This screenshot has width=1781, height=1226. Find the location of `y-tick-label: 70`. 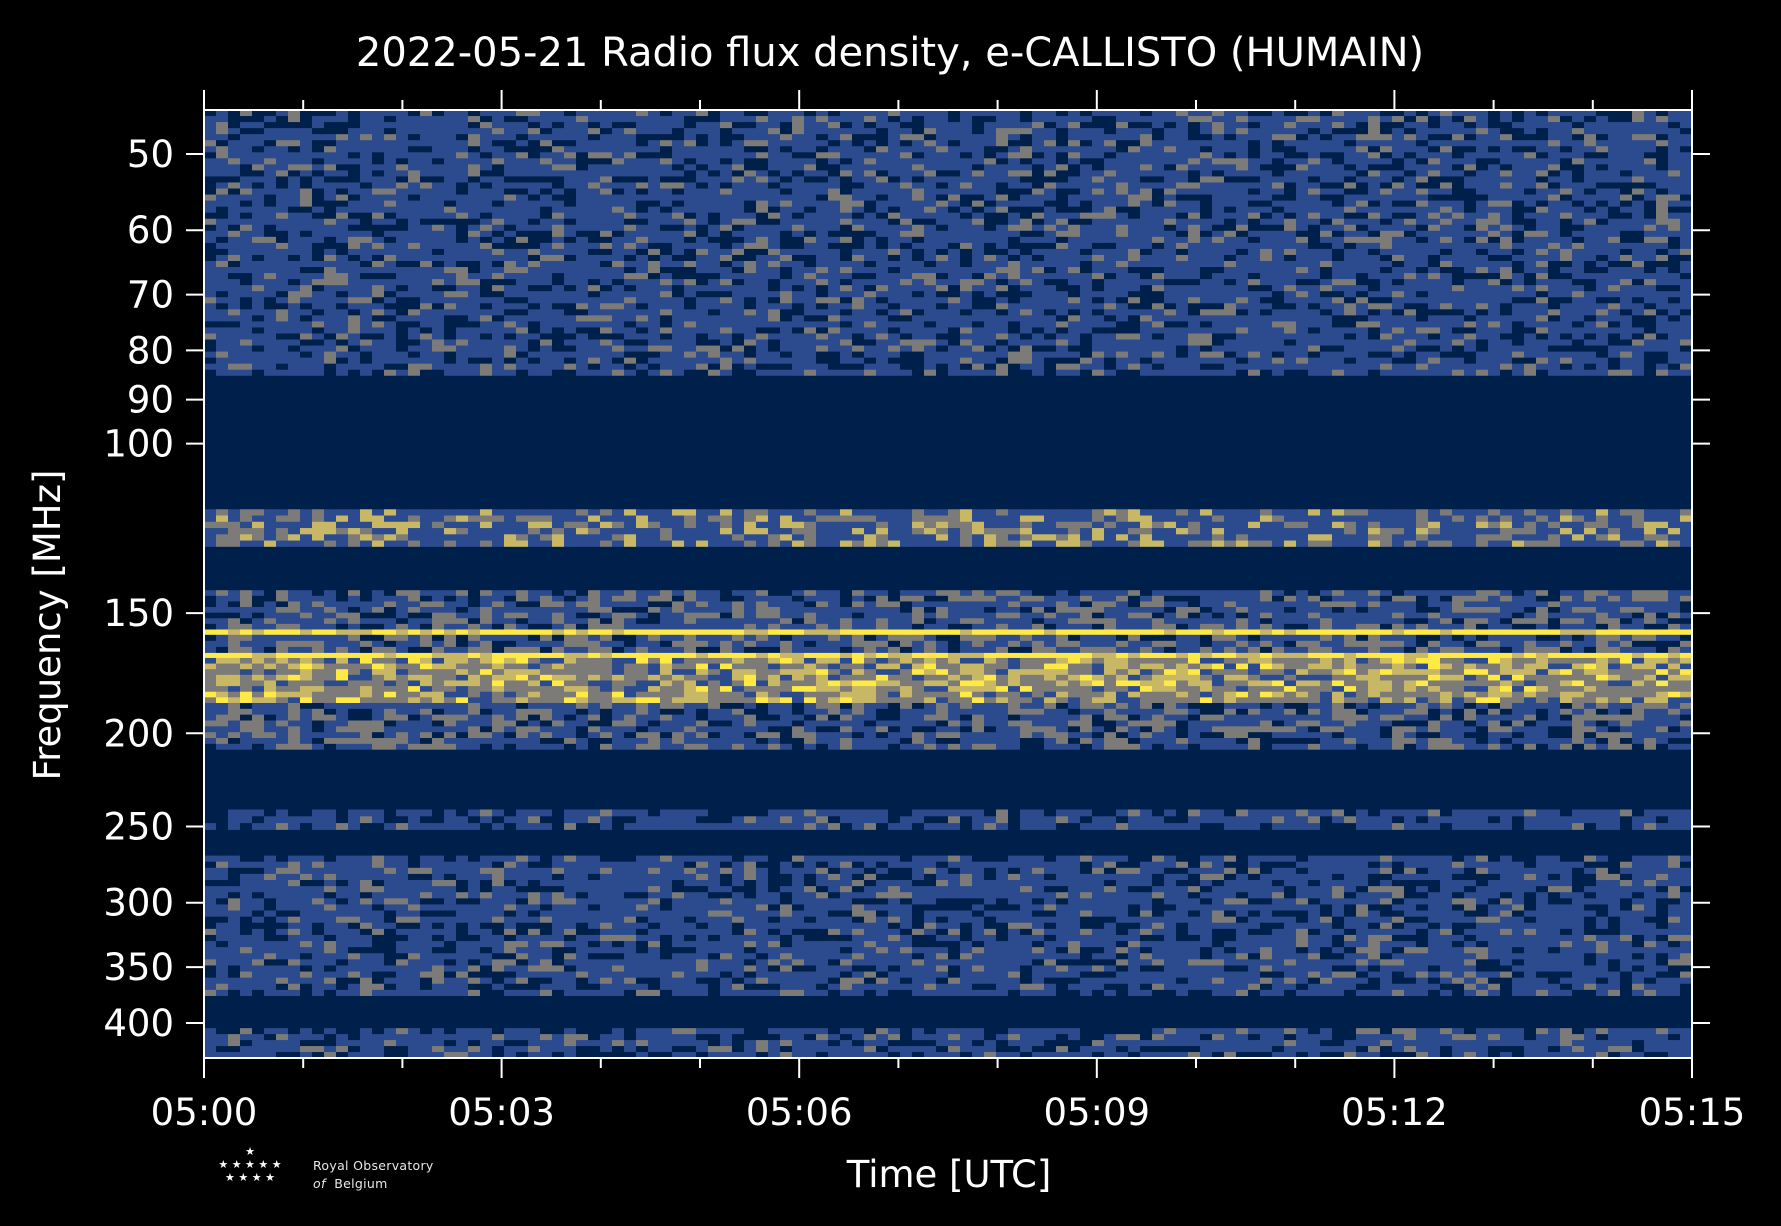

y-tick-label: 70 is located at coordinates (150, 295).